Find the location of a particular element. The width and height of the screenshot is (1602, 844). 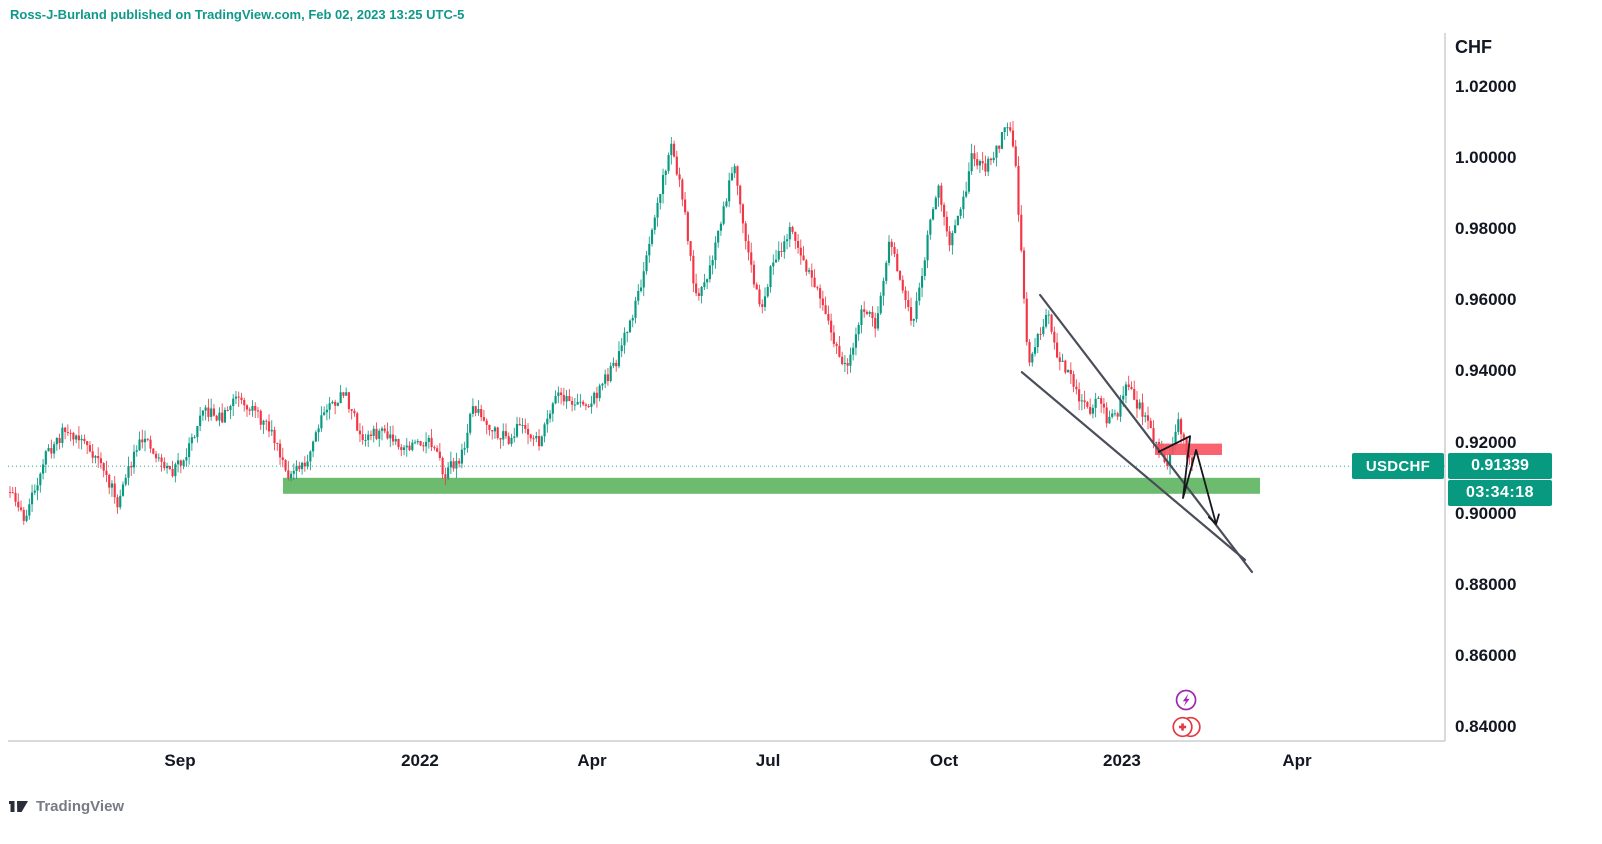

symbol-price-badge: USDCHF is located at coordinates (1398, 466).